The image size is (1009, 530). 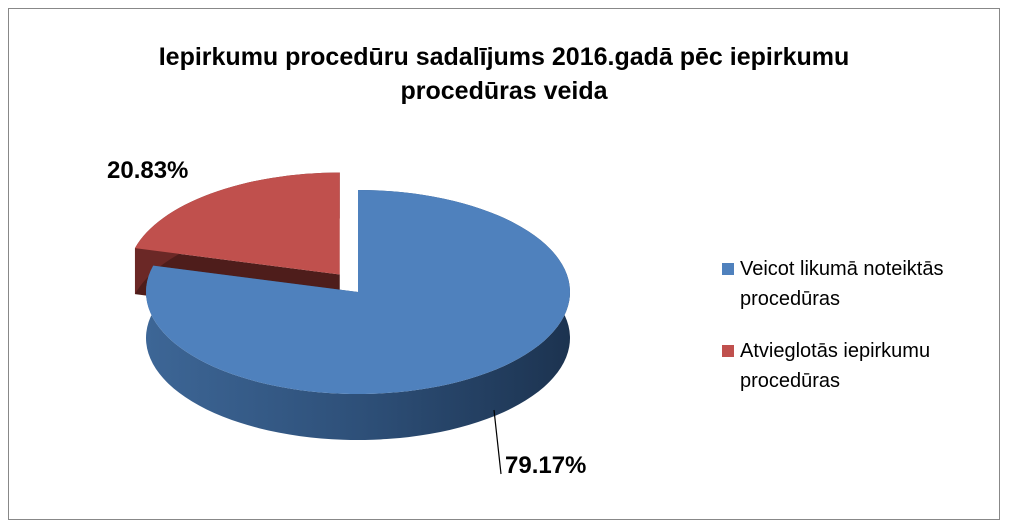 I want to click on leader-line, so click(x=497, y=442).